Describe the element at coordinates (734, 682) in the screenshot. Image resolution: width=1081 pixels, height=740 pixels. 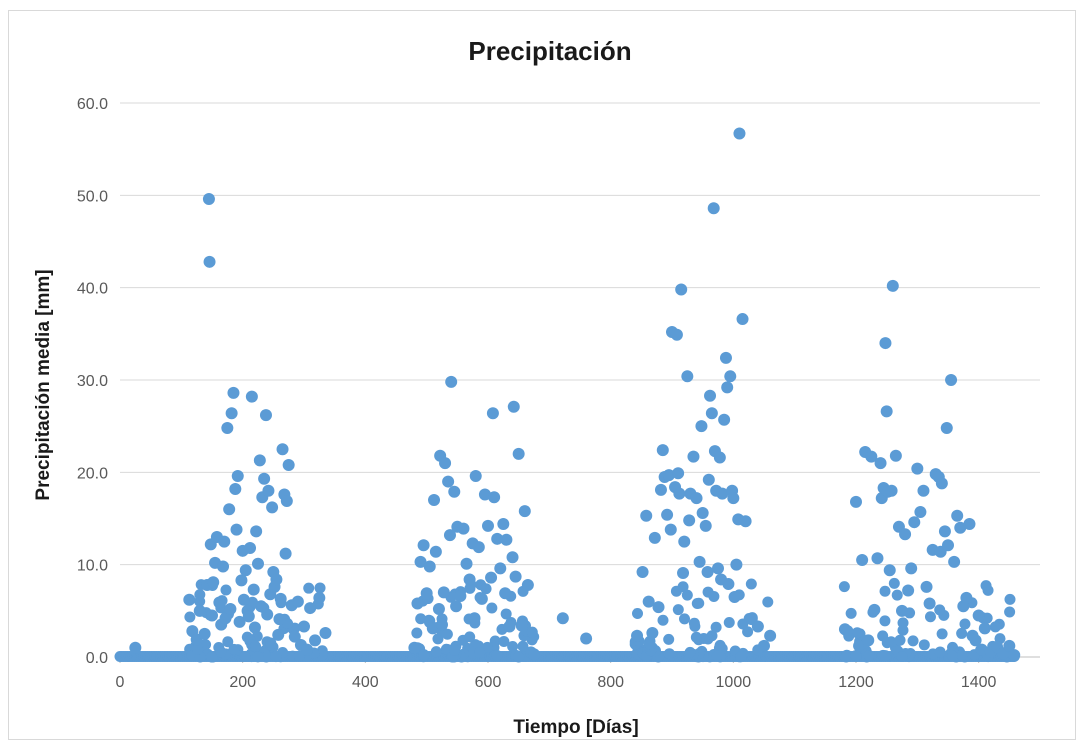
I see `x-tick-label: 1000` at that location.